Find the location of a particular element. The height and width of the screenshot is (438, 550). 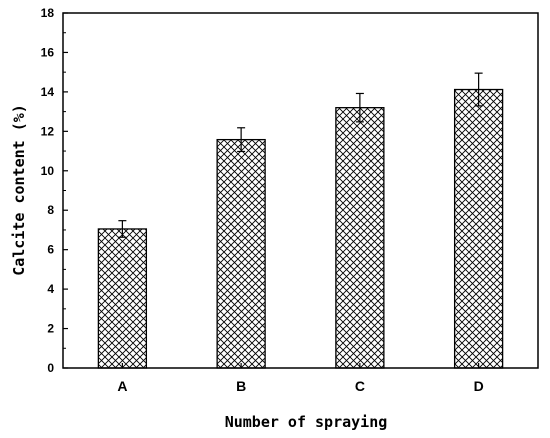

x-tick-label-C: C is located at coordinates (360, 386).